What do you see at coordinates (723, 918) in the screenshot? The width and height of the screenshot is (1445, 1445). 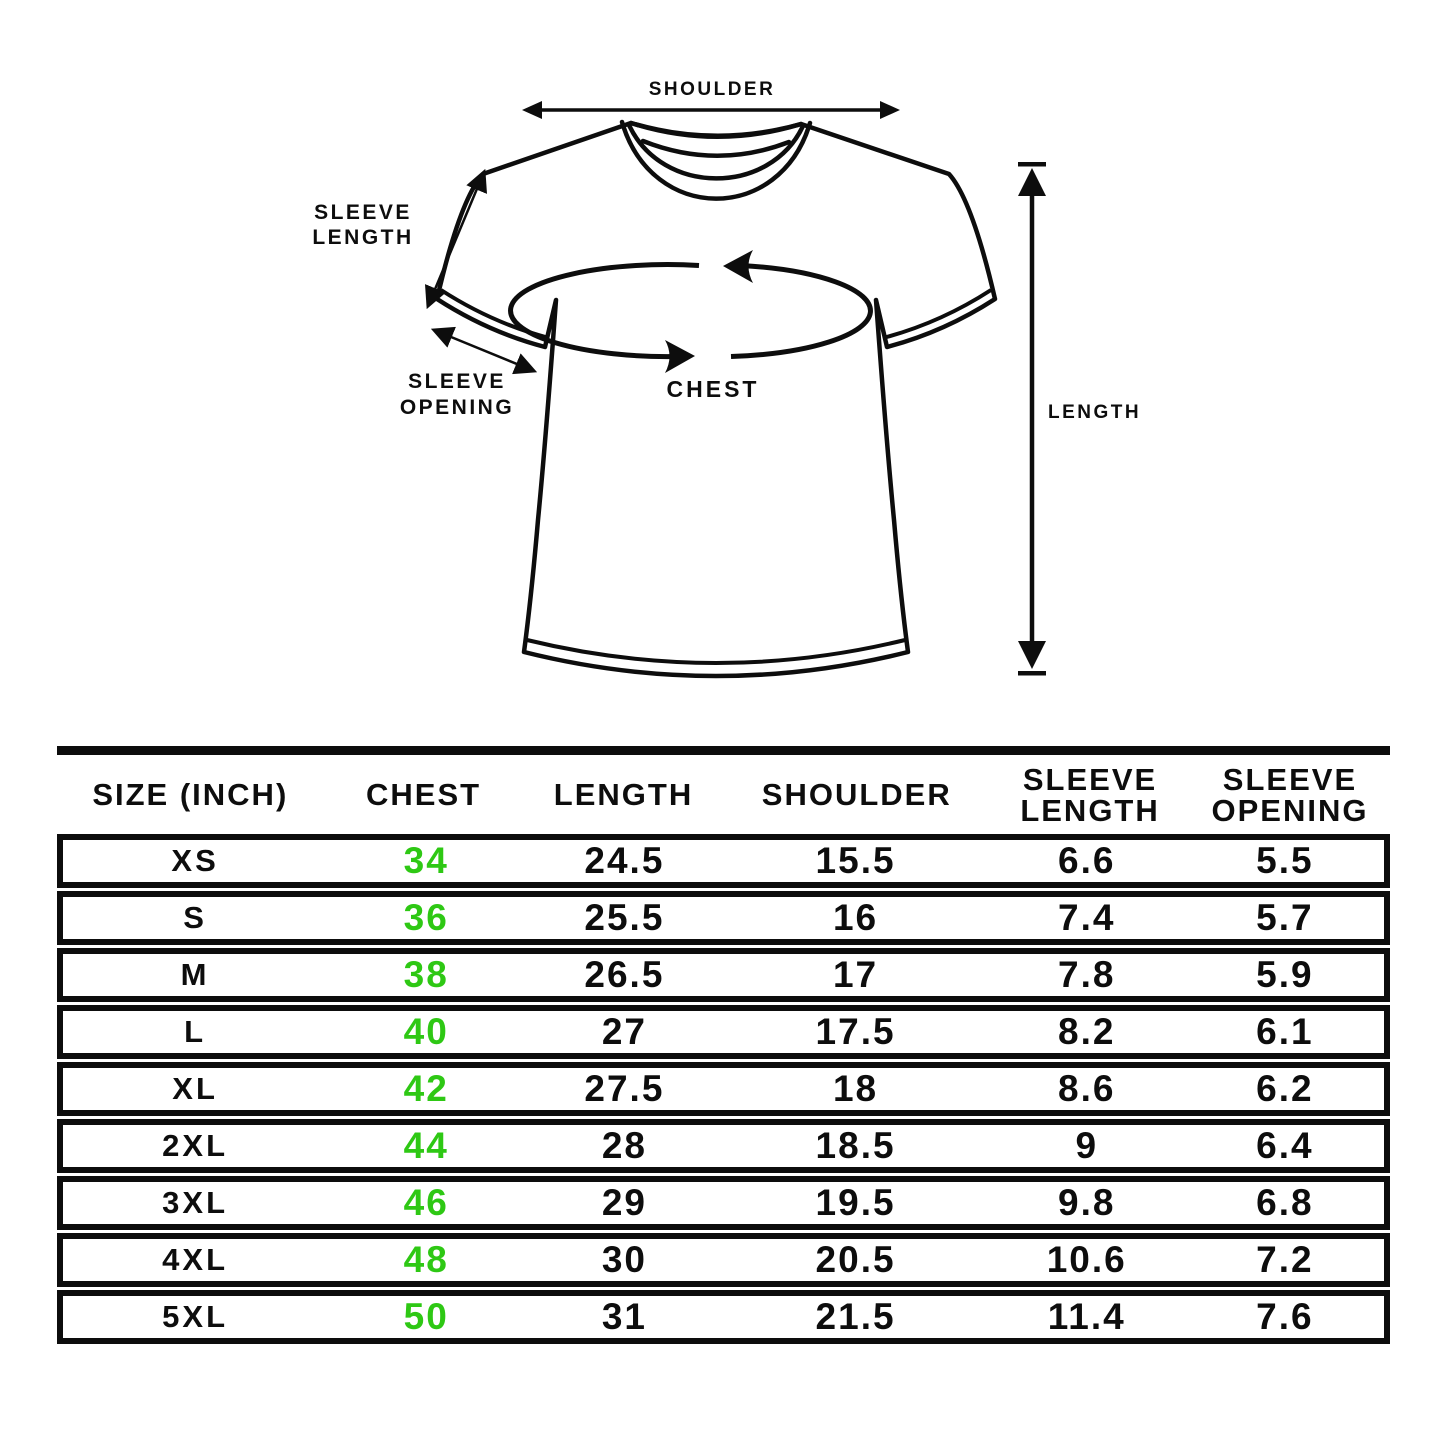 I see `table-row: S 36 25.5 16 7.4 5.7` at bounding box center [723, 918].